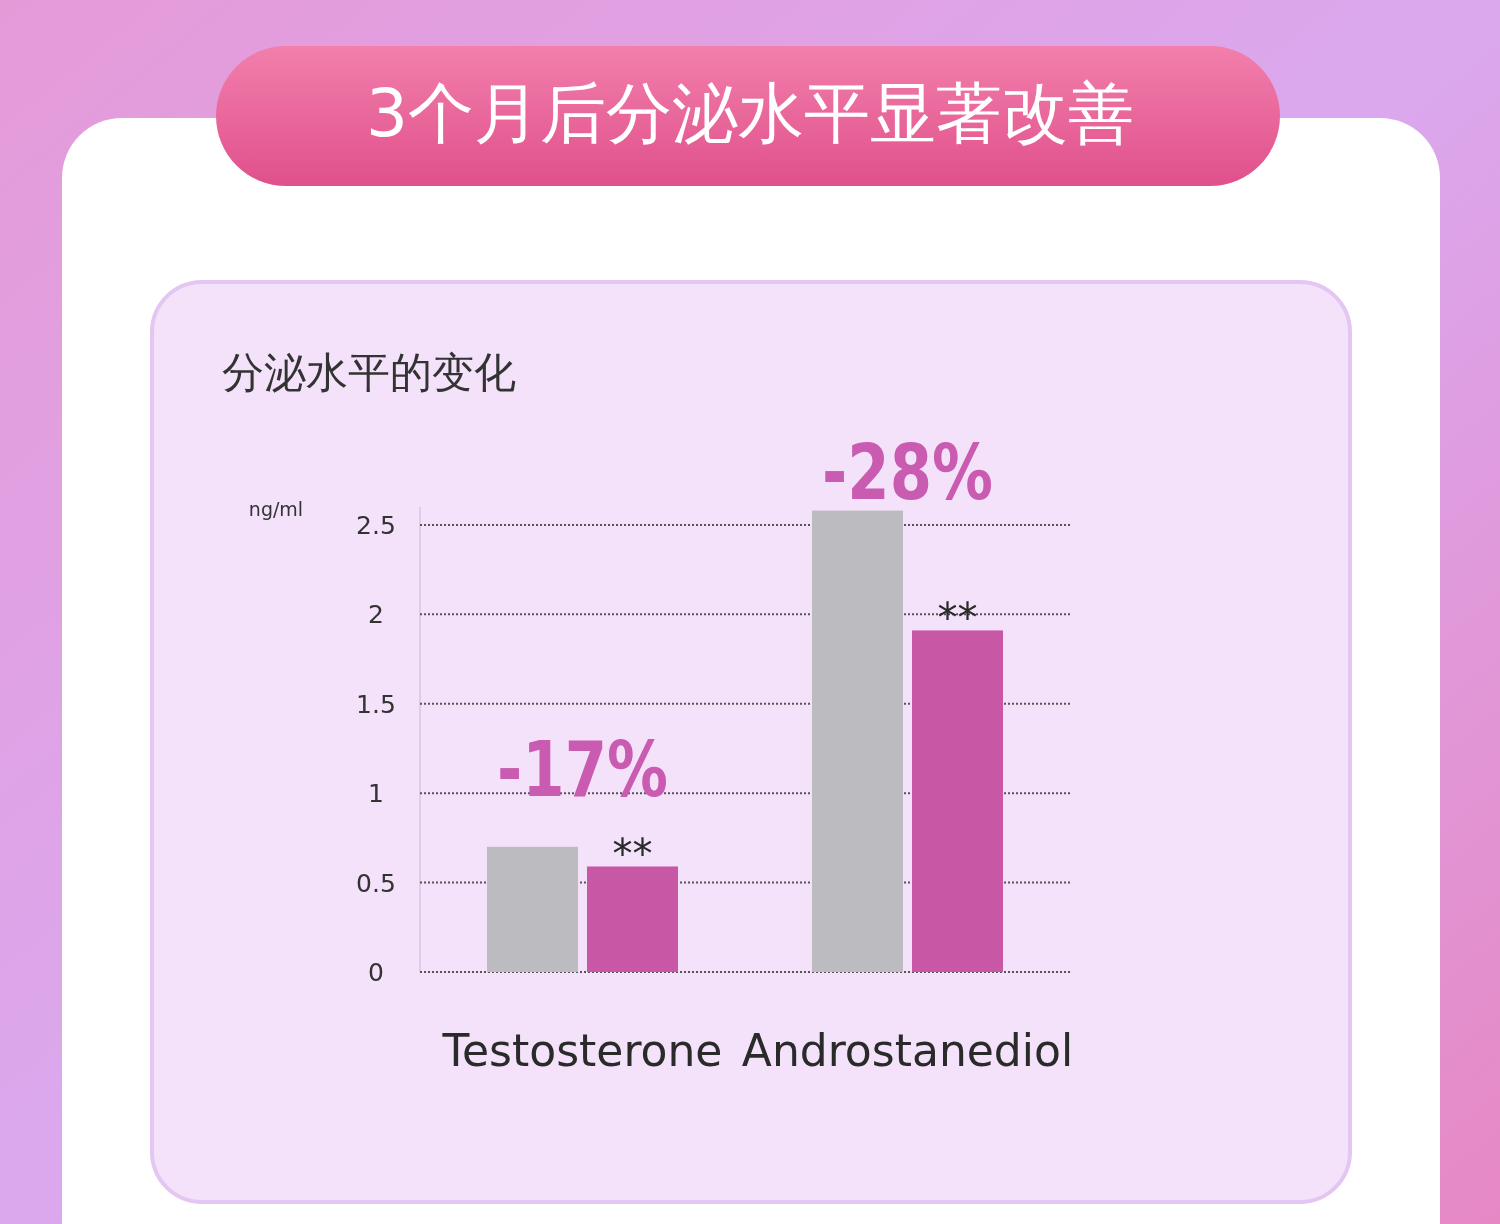  Describe the element at coordinates (907, 472) in the screenshot. I see `annotation: -28%` at that location.